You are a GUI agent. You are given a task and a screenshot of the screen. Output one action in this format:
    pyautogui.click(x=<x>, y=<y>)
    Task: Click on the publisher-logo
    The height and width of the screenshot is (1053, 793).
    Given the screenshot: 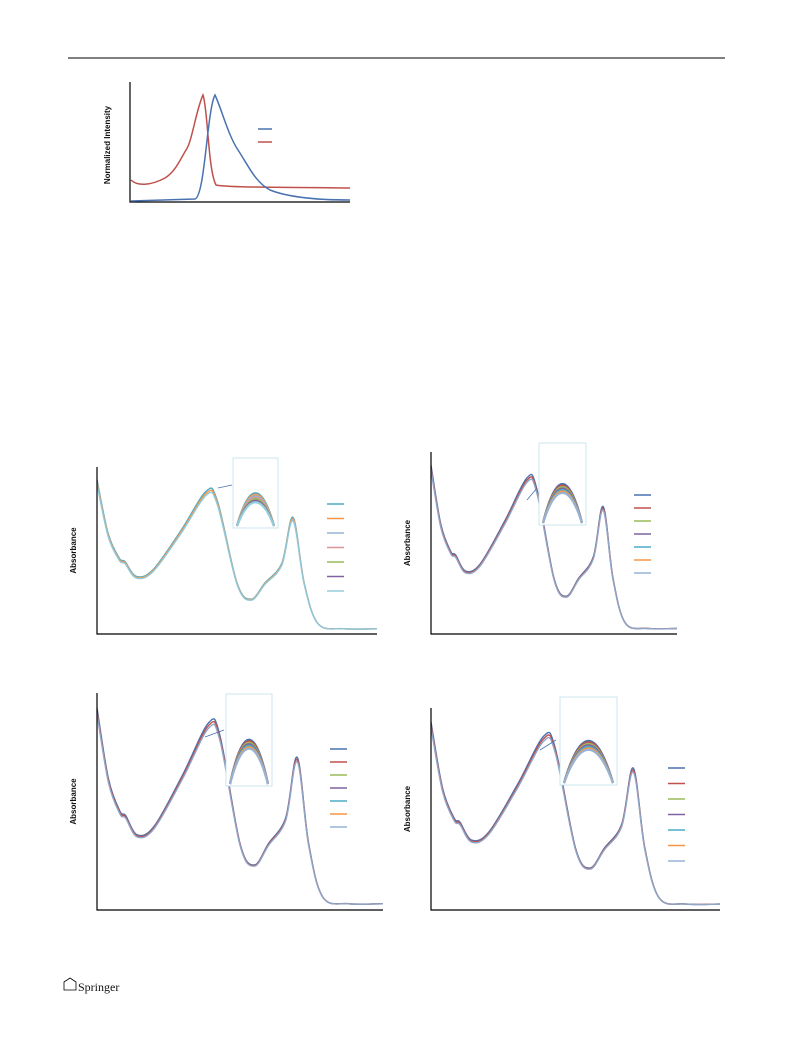 What is the action you would take?
    pyautogui.click(x=70, y=984)
    